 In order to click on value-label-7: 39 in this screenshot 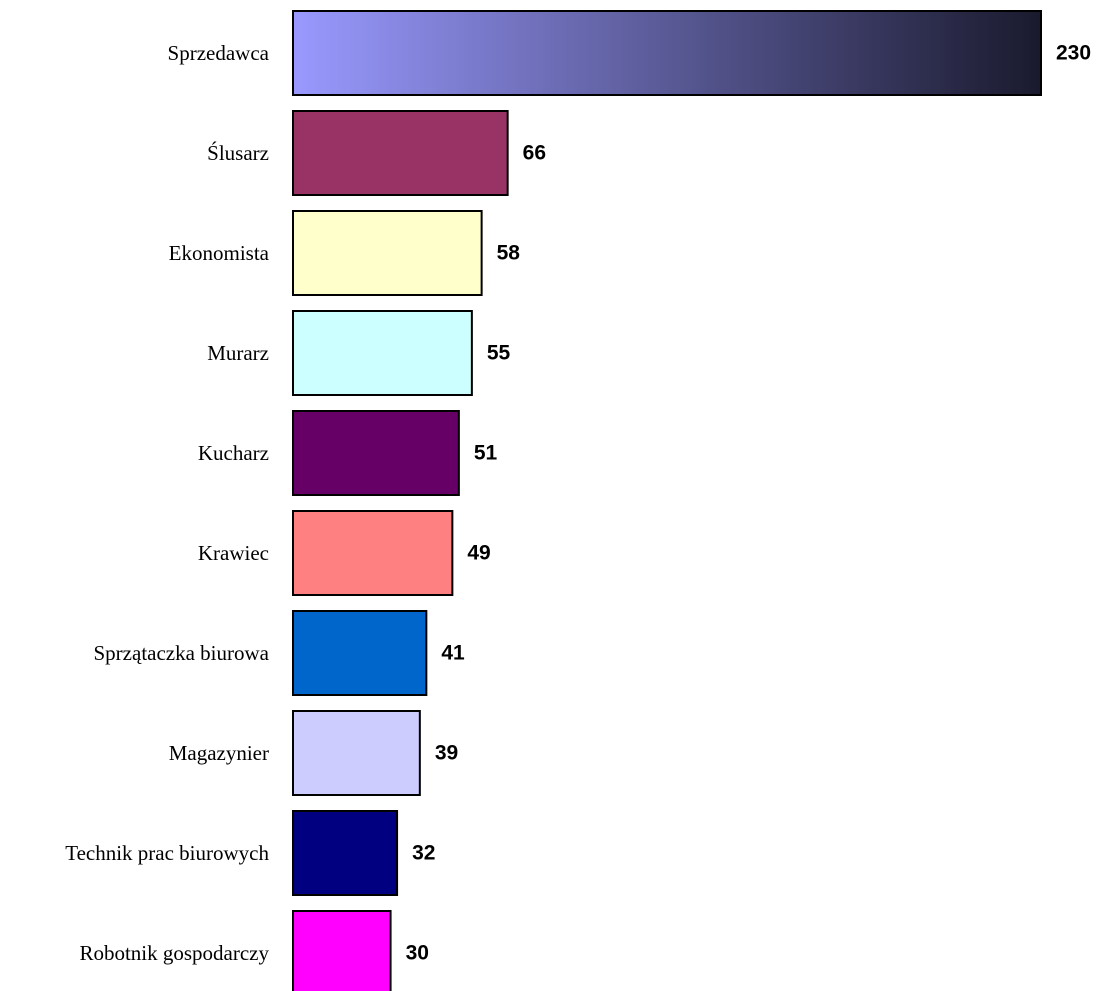, I will do `click(446, 753)`.